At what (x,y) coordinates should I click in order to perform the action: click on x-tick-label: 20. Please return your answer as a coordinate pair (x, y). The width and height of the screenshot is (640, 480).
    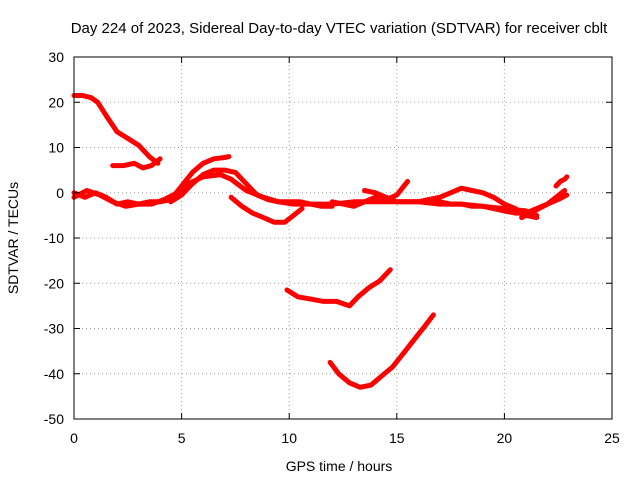
    Looking at the image, I should click on (505, 438).